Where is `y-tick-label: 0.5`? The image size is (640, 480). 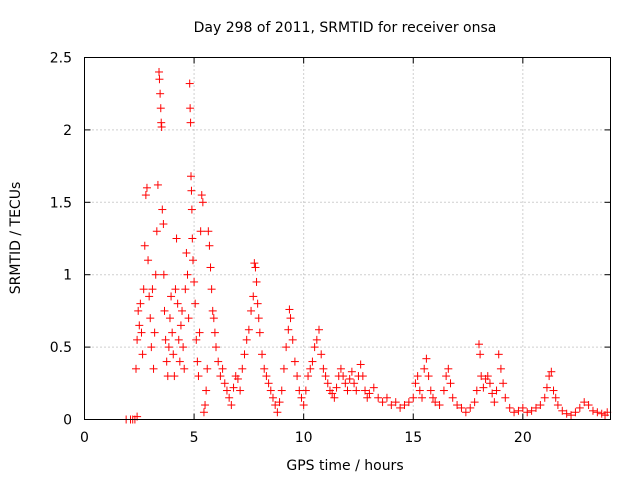
y-tick-label: 0.5 is located at coordinates (61, 348).